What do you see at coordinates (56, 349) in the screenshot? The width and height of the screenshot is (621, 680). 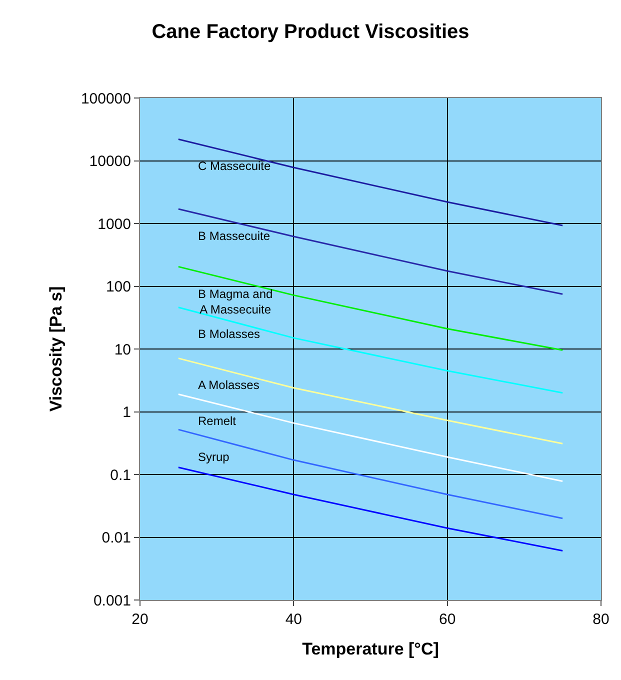 I see `y-axis-title: Viscosity [Pa s]` at bounding box center [56, 349].